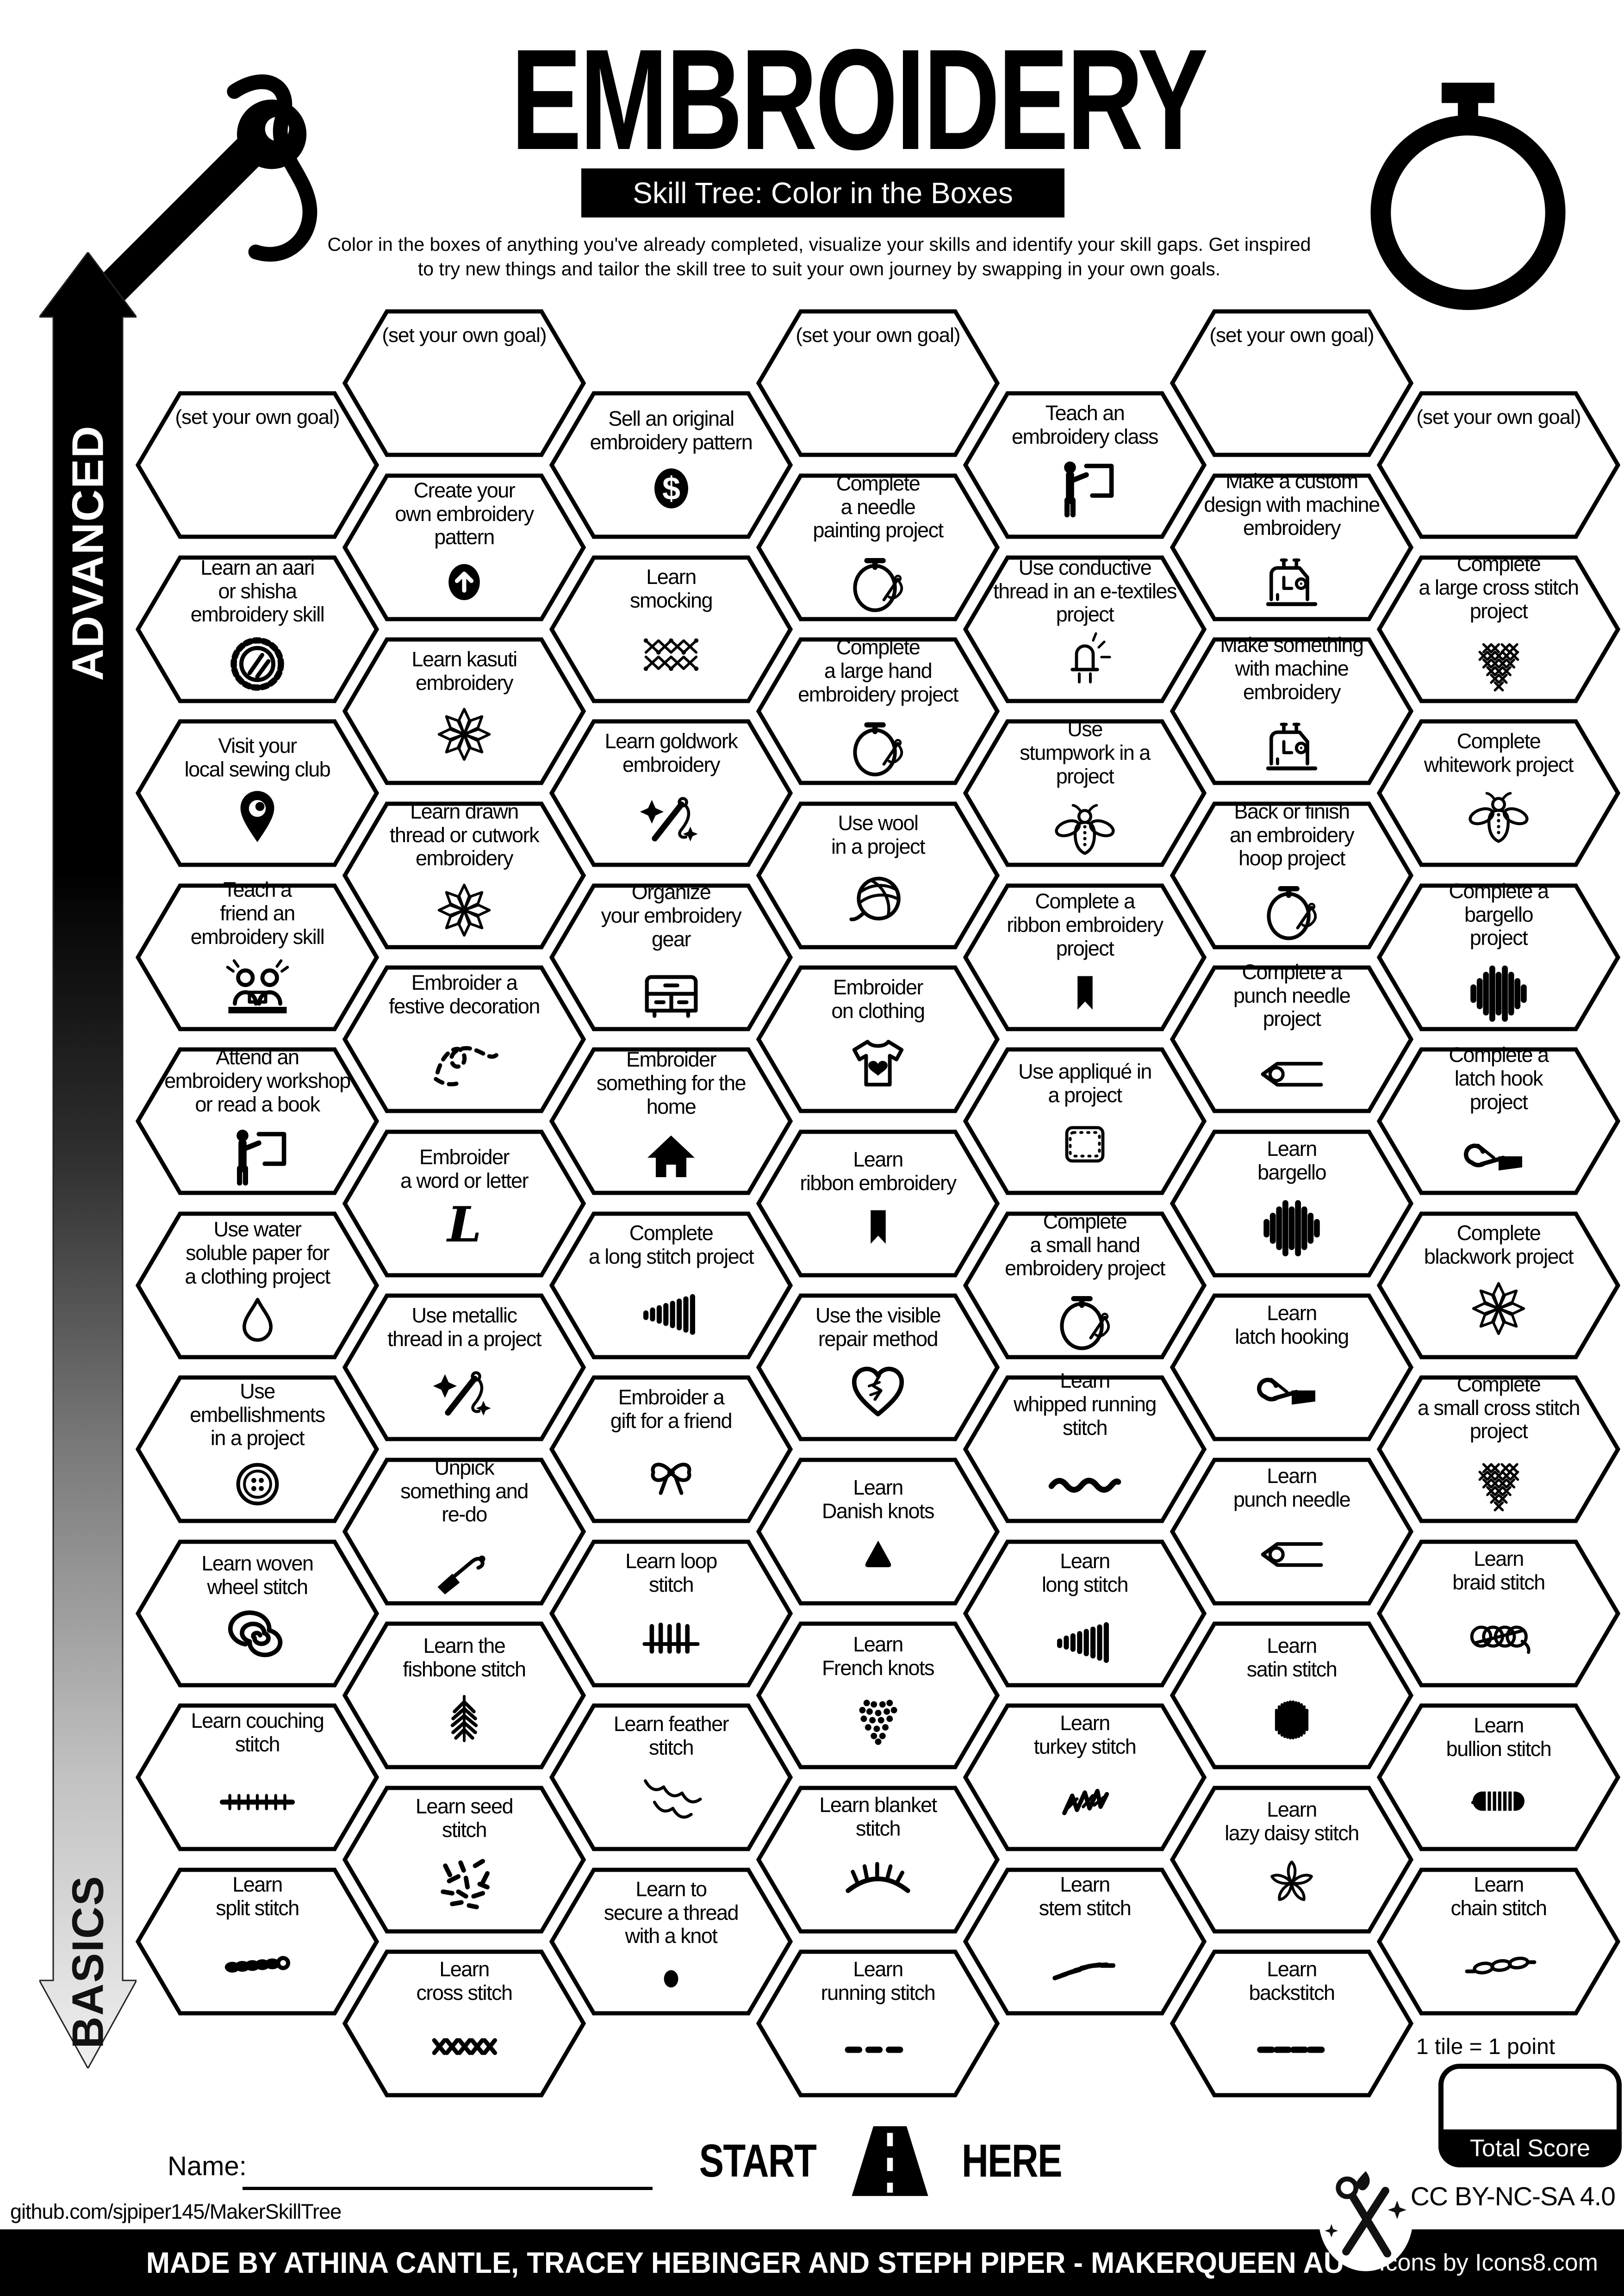 The width and height of the screenshot is (1624, 2296). What do you see at coordinates (257, 465) in the screenshot?
I see `hex-set-your-own-goal-0: (set your own goal)` at bounding box center [257, 465].